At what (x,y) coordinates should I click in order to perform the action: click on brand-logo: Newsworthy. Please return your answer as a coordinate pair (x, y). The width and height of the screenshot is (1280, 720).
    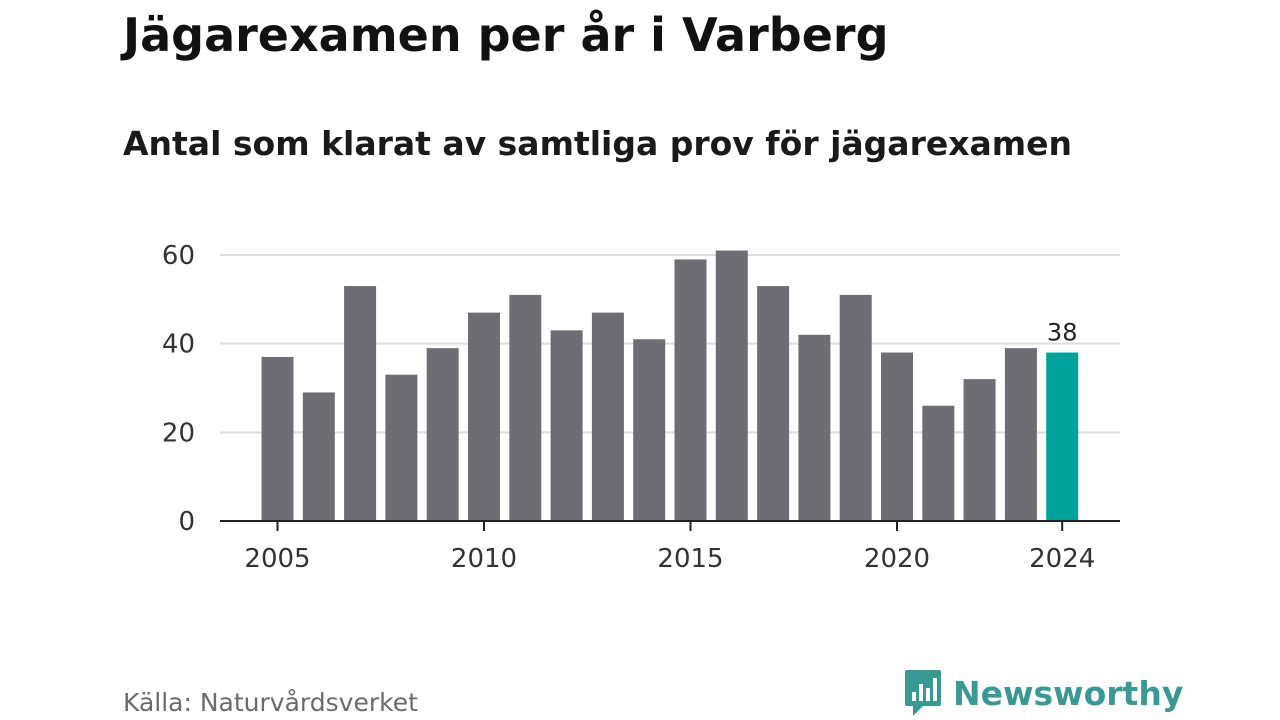
    Looking at the image, I should click on (1043, 693).